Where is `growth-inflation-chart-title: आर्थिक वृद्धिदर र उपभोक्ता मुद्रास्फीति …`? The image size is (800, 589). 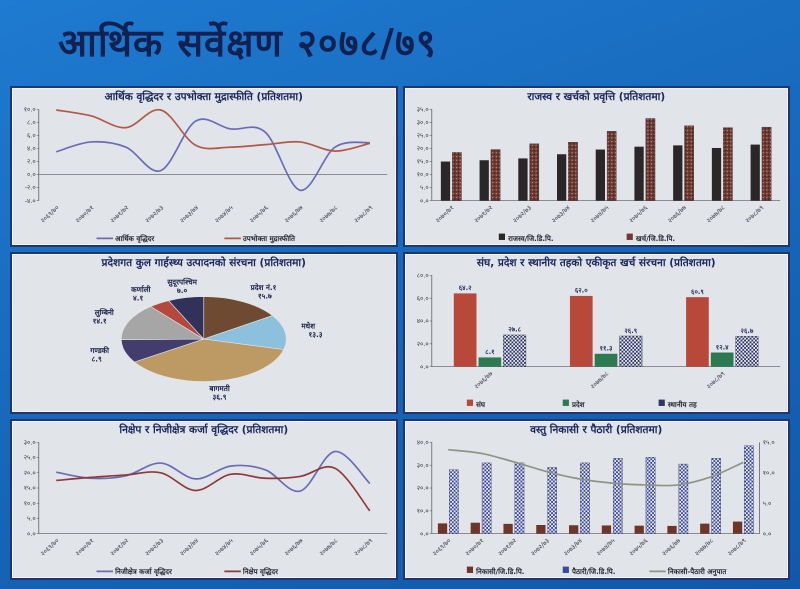 growth-inflation-chart-title: आर्थिक वृद्धिदर र उपभोक्ता मुद्रास्फीति … is located at coordinates (203, 97).